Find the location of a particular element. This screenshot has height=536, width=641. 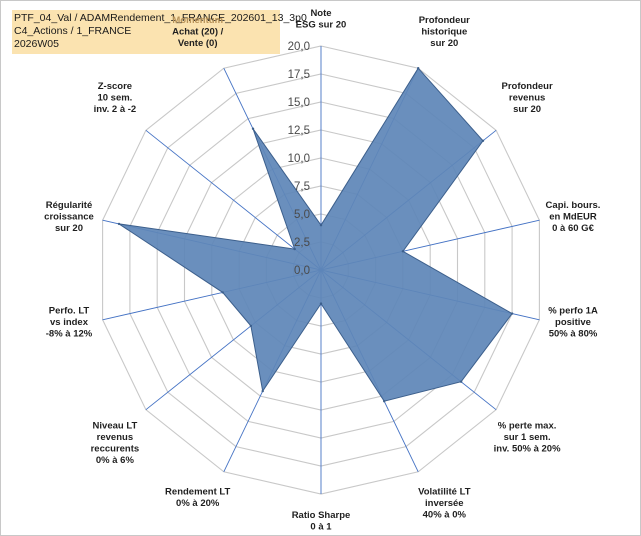

category-label-line: positive is located at coordinates (573, 322).